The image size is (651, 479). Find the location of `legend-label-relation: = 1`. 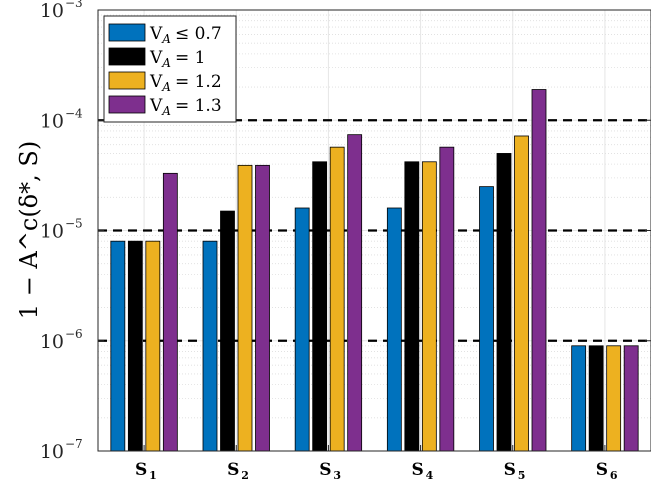

legend-label-relation: = 1 is located at coordinates (190, 58).